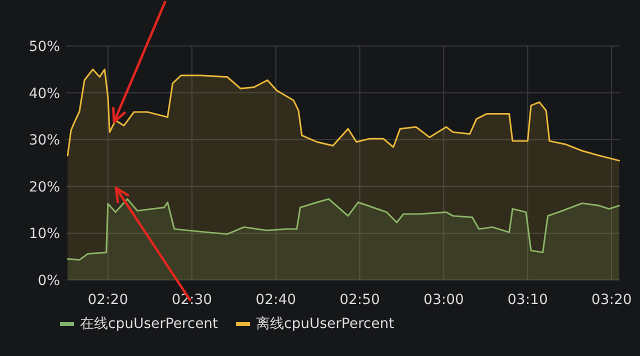 Image resolution: width=640 pixels, height=356 pixels. Describe the element at coordinates (325, 324) in the screenshot. I see `legend-label: 离线cpuUserPercent` at that location.